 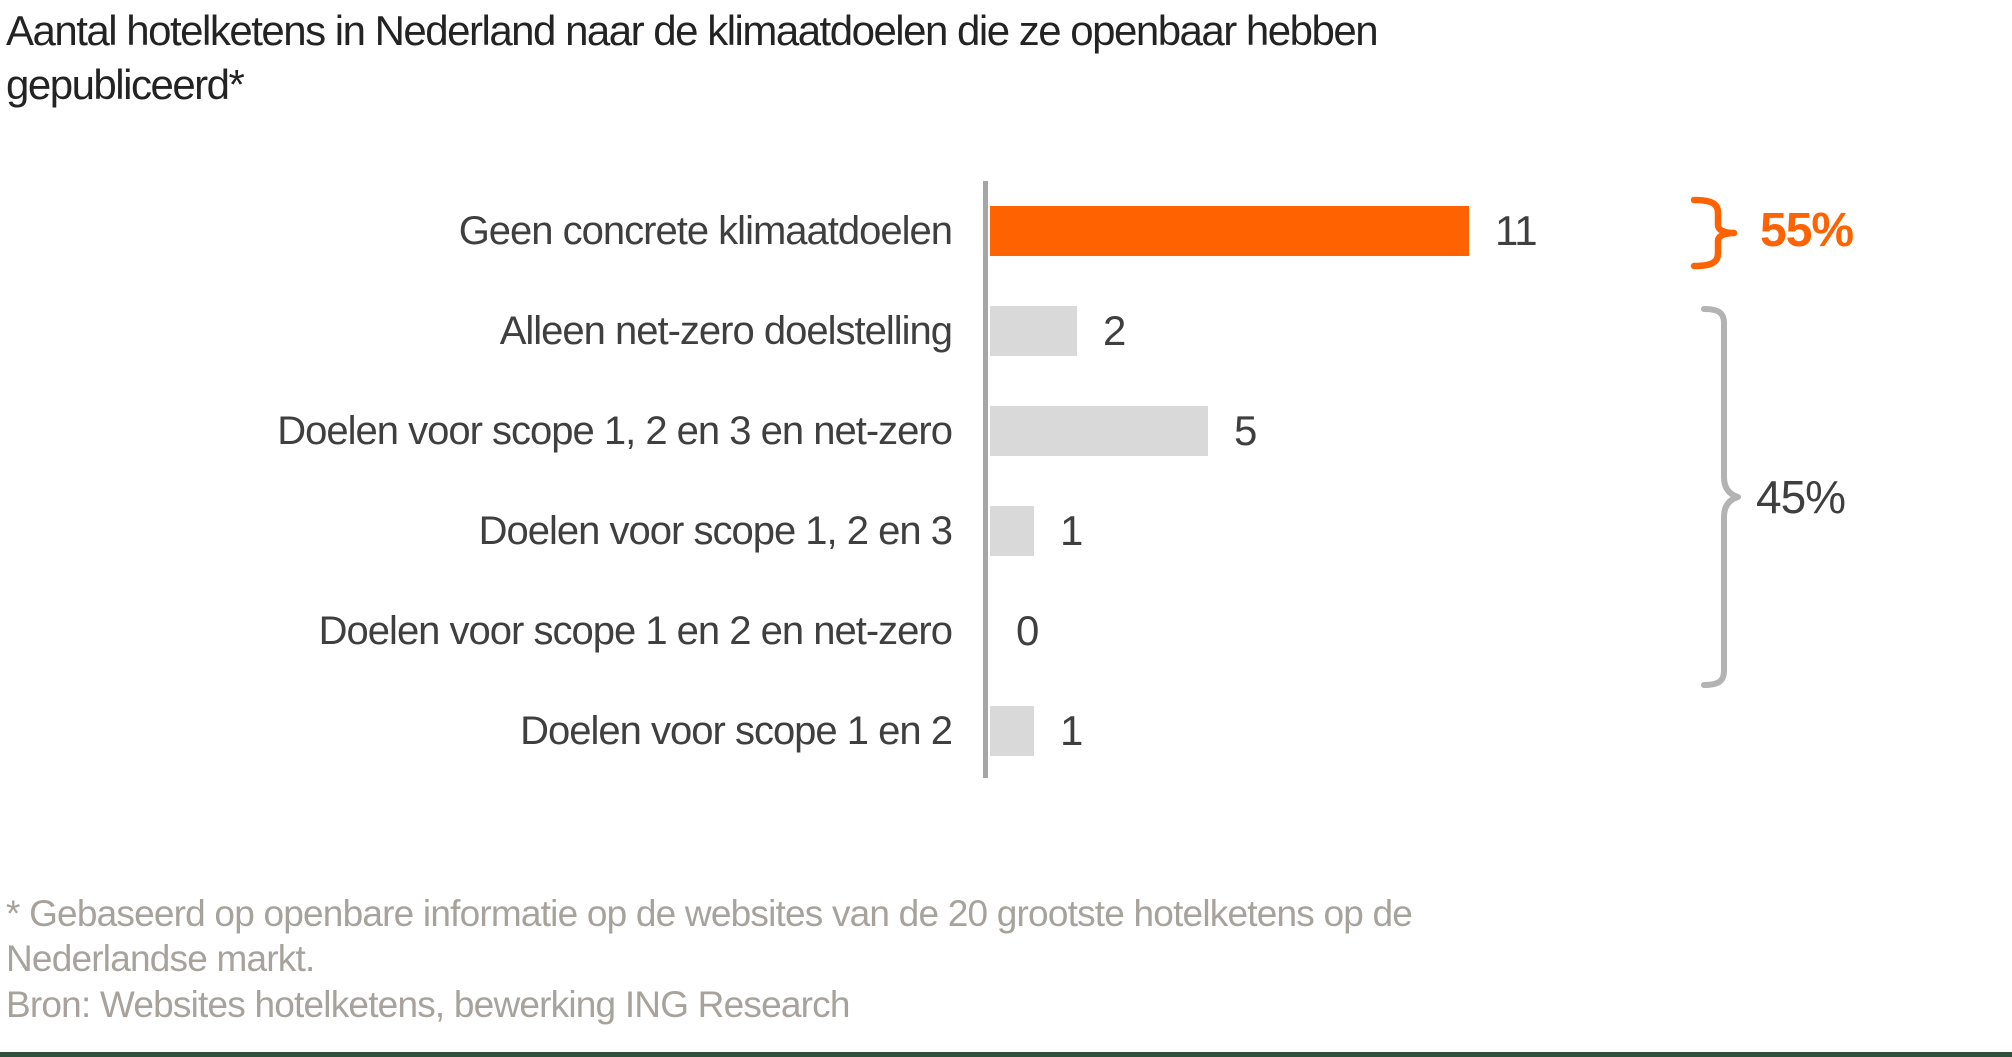 What do you see at coordinates (1714, 233) in the screenshot?
I see `brace-55-icon` at bounding box center [1714, 233].